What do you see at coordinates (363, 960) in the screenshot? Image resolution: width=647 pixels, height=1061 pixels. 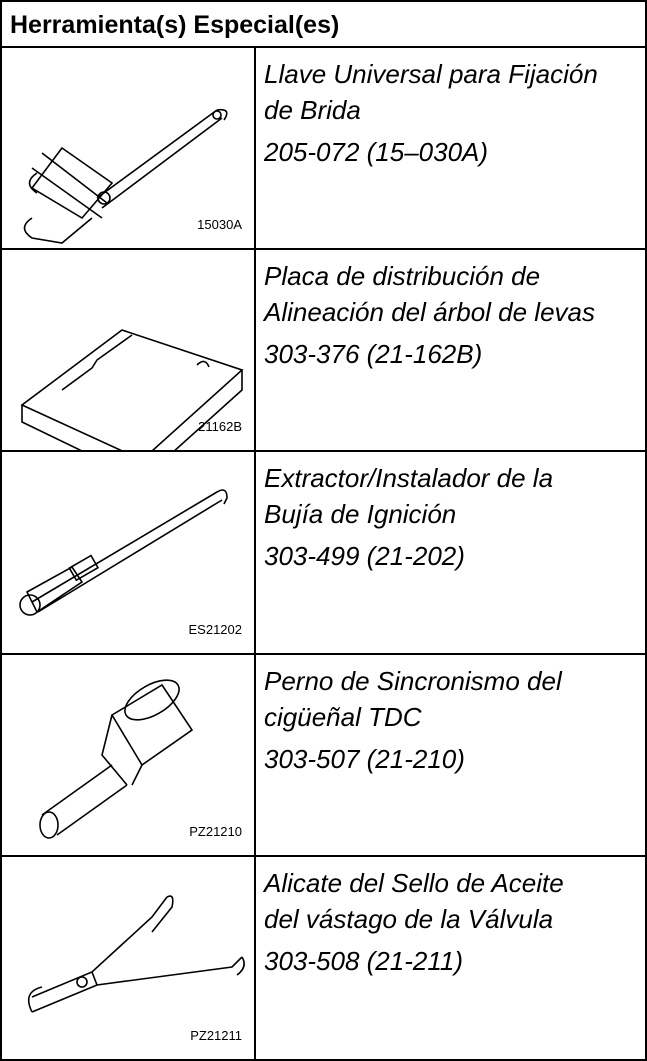 I see `part-number: 303-508 (21-211)` at bounding box center [363, 960].